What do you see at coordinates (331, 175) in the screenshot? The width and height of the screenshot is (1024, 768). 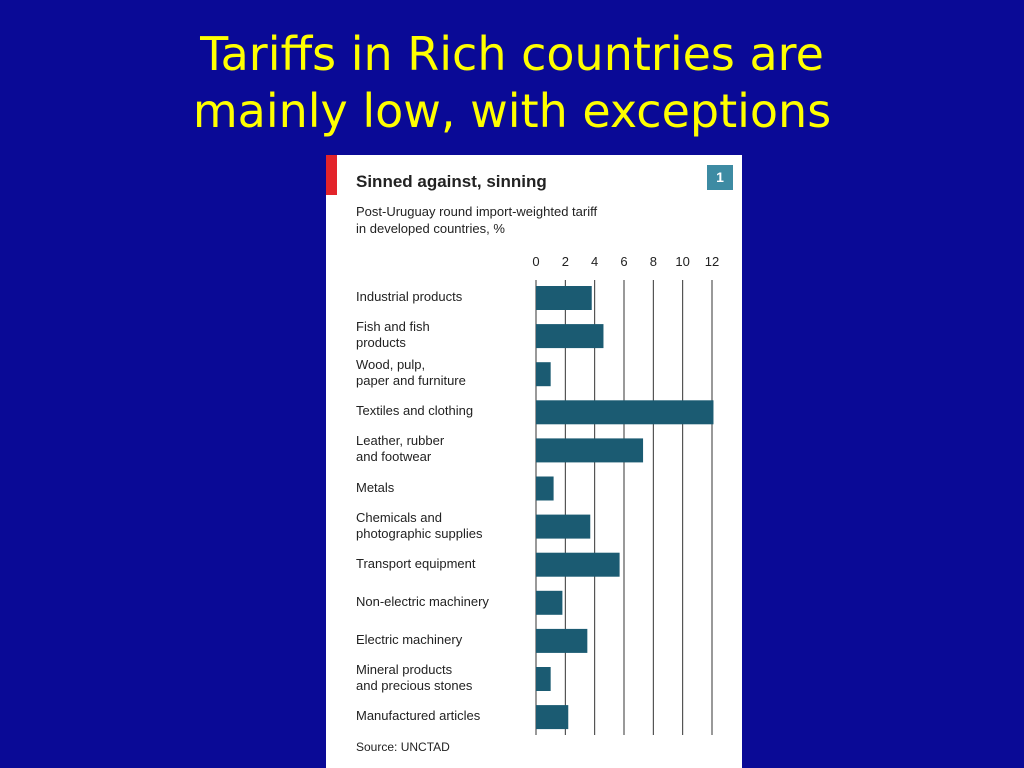 I see `red-tab` at bounding box center [331, 175].